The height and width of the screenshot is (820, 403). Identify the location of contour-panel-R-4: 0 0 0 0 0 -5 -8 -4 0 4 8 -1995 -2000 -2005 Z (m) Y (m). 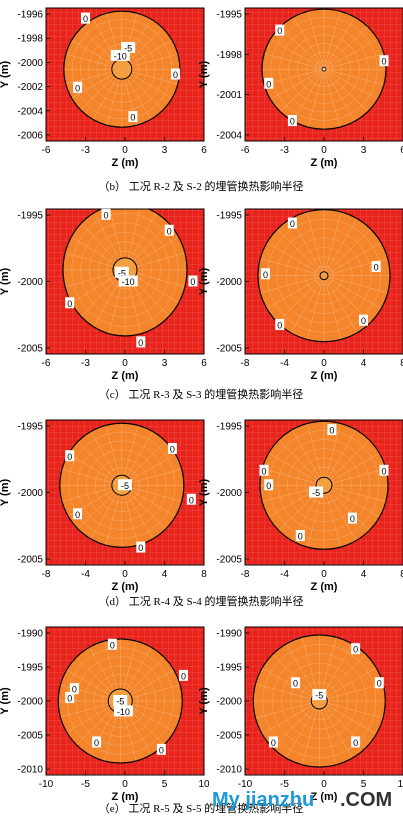
(103, 506).